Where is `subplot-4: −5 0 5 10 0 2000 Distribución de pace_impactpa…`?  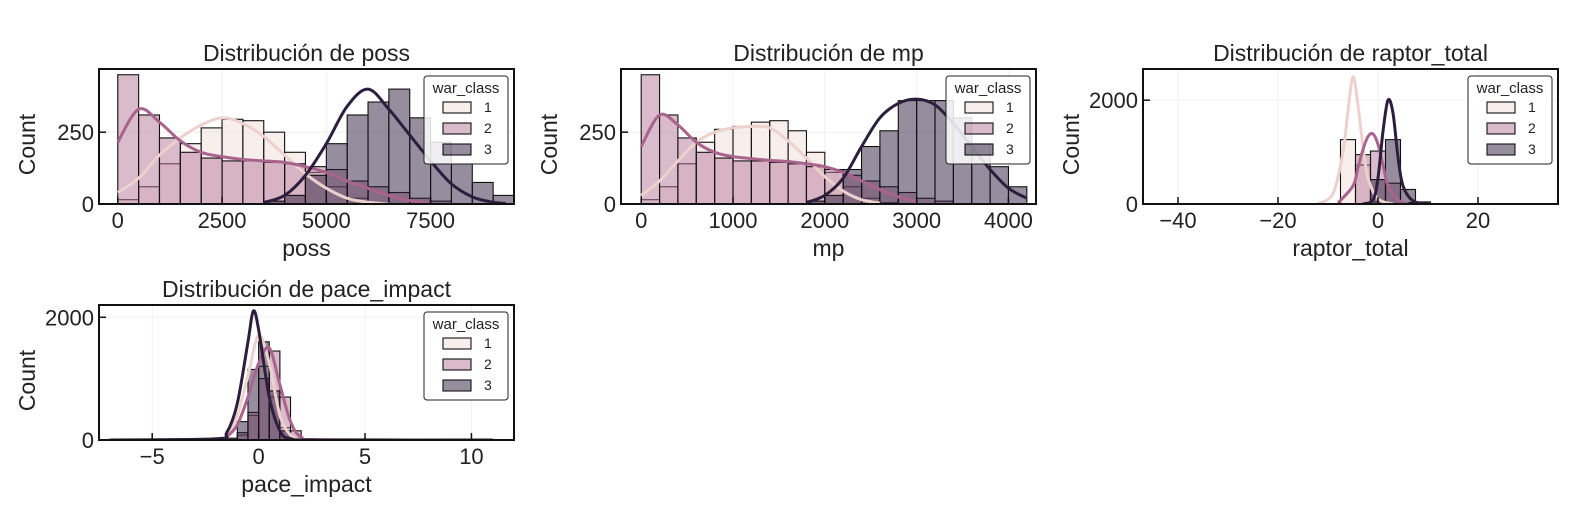 subplot-4: −5 0 5 10 0 2000 Distribución de pace_impactpa… is located at coordinates (264, 386).